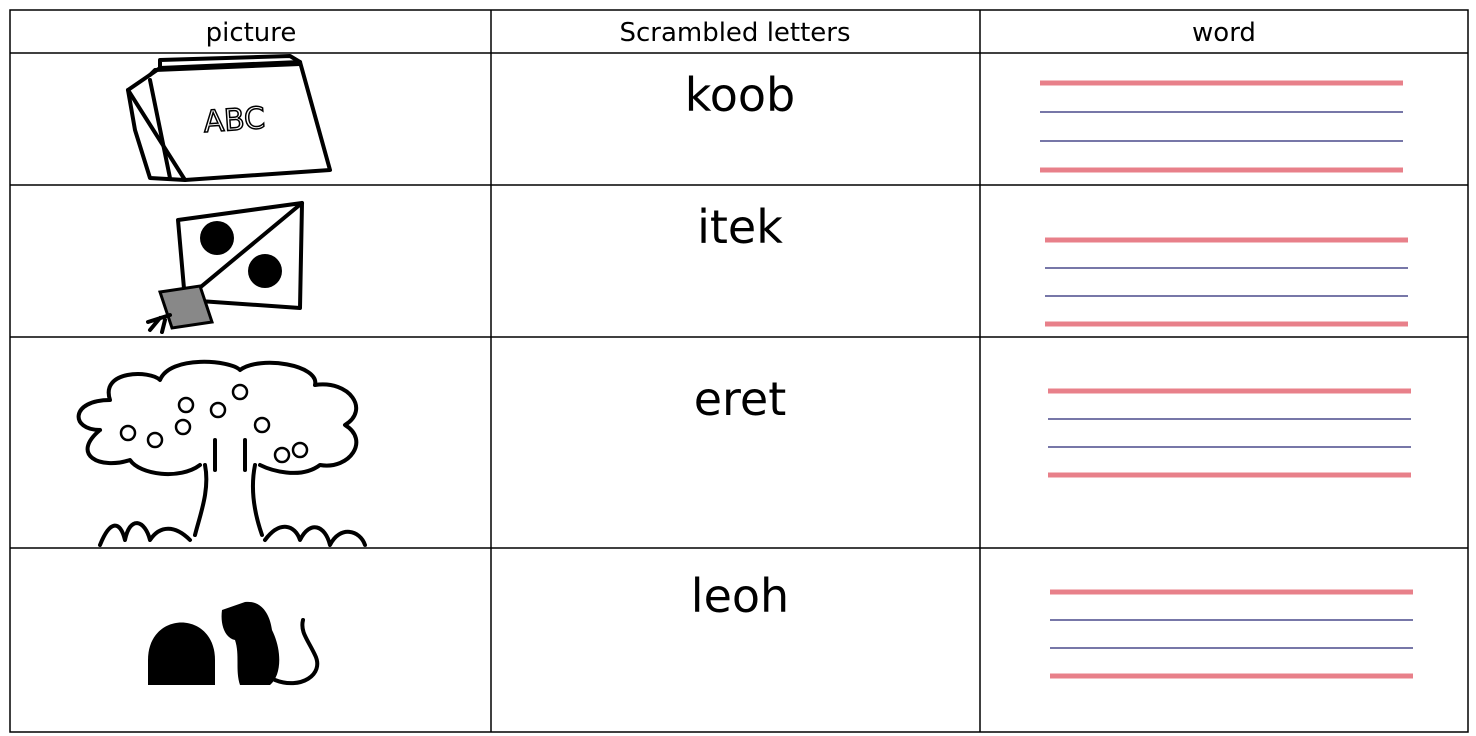 The width and height of the screenshot is (1476, 736). I want to click on header-cell: Scrambled letters, so click(734, 33).